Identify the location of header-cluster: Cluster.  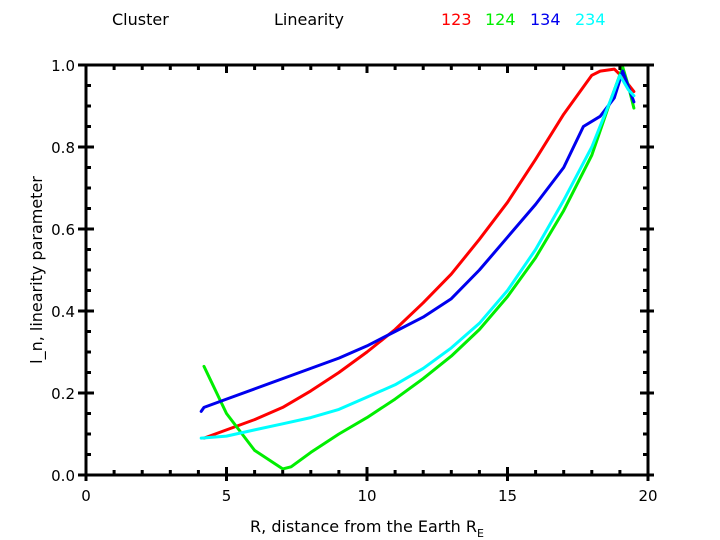
(140, 19).